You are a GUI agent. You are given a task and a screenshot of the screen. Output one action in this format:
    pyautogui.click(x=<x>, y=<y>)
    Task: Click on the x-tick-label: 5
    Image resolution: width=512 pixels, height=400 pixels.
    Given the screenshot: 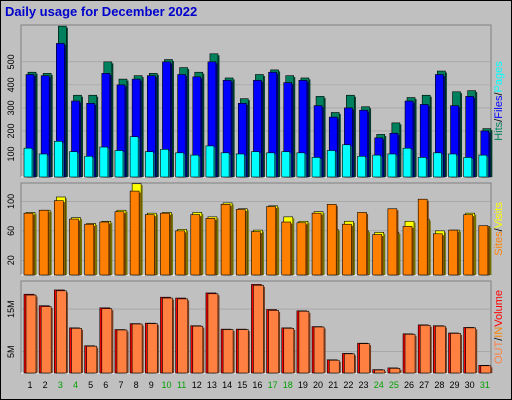 What is the action you would take?
    pyautogui.click(x=90, y=385)
    